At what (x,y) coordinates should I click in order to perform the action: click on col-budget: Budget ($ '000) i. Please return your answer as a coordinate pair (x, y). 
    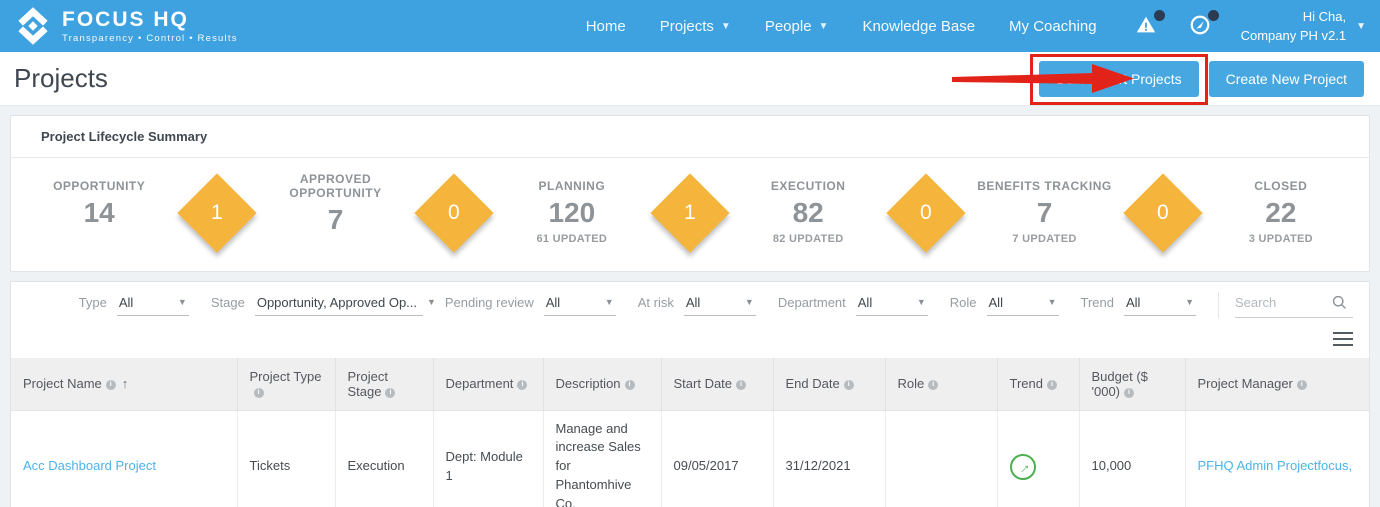
    Looking at the image, I should click on (1132, 384).